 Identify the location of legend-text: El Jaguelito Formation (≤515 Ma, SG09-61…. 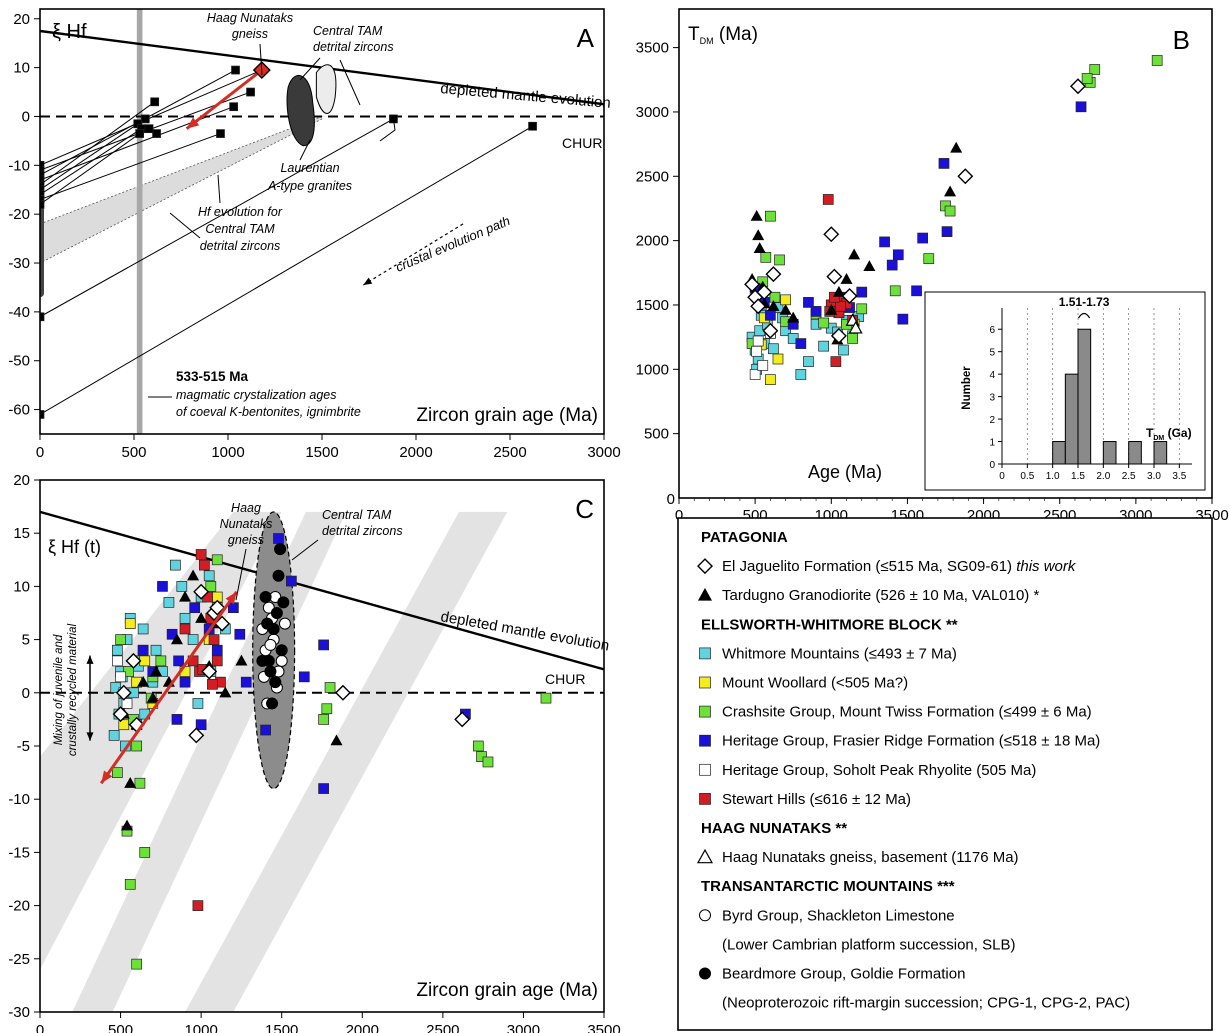
(869, 566).